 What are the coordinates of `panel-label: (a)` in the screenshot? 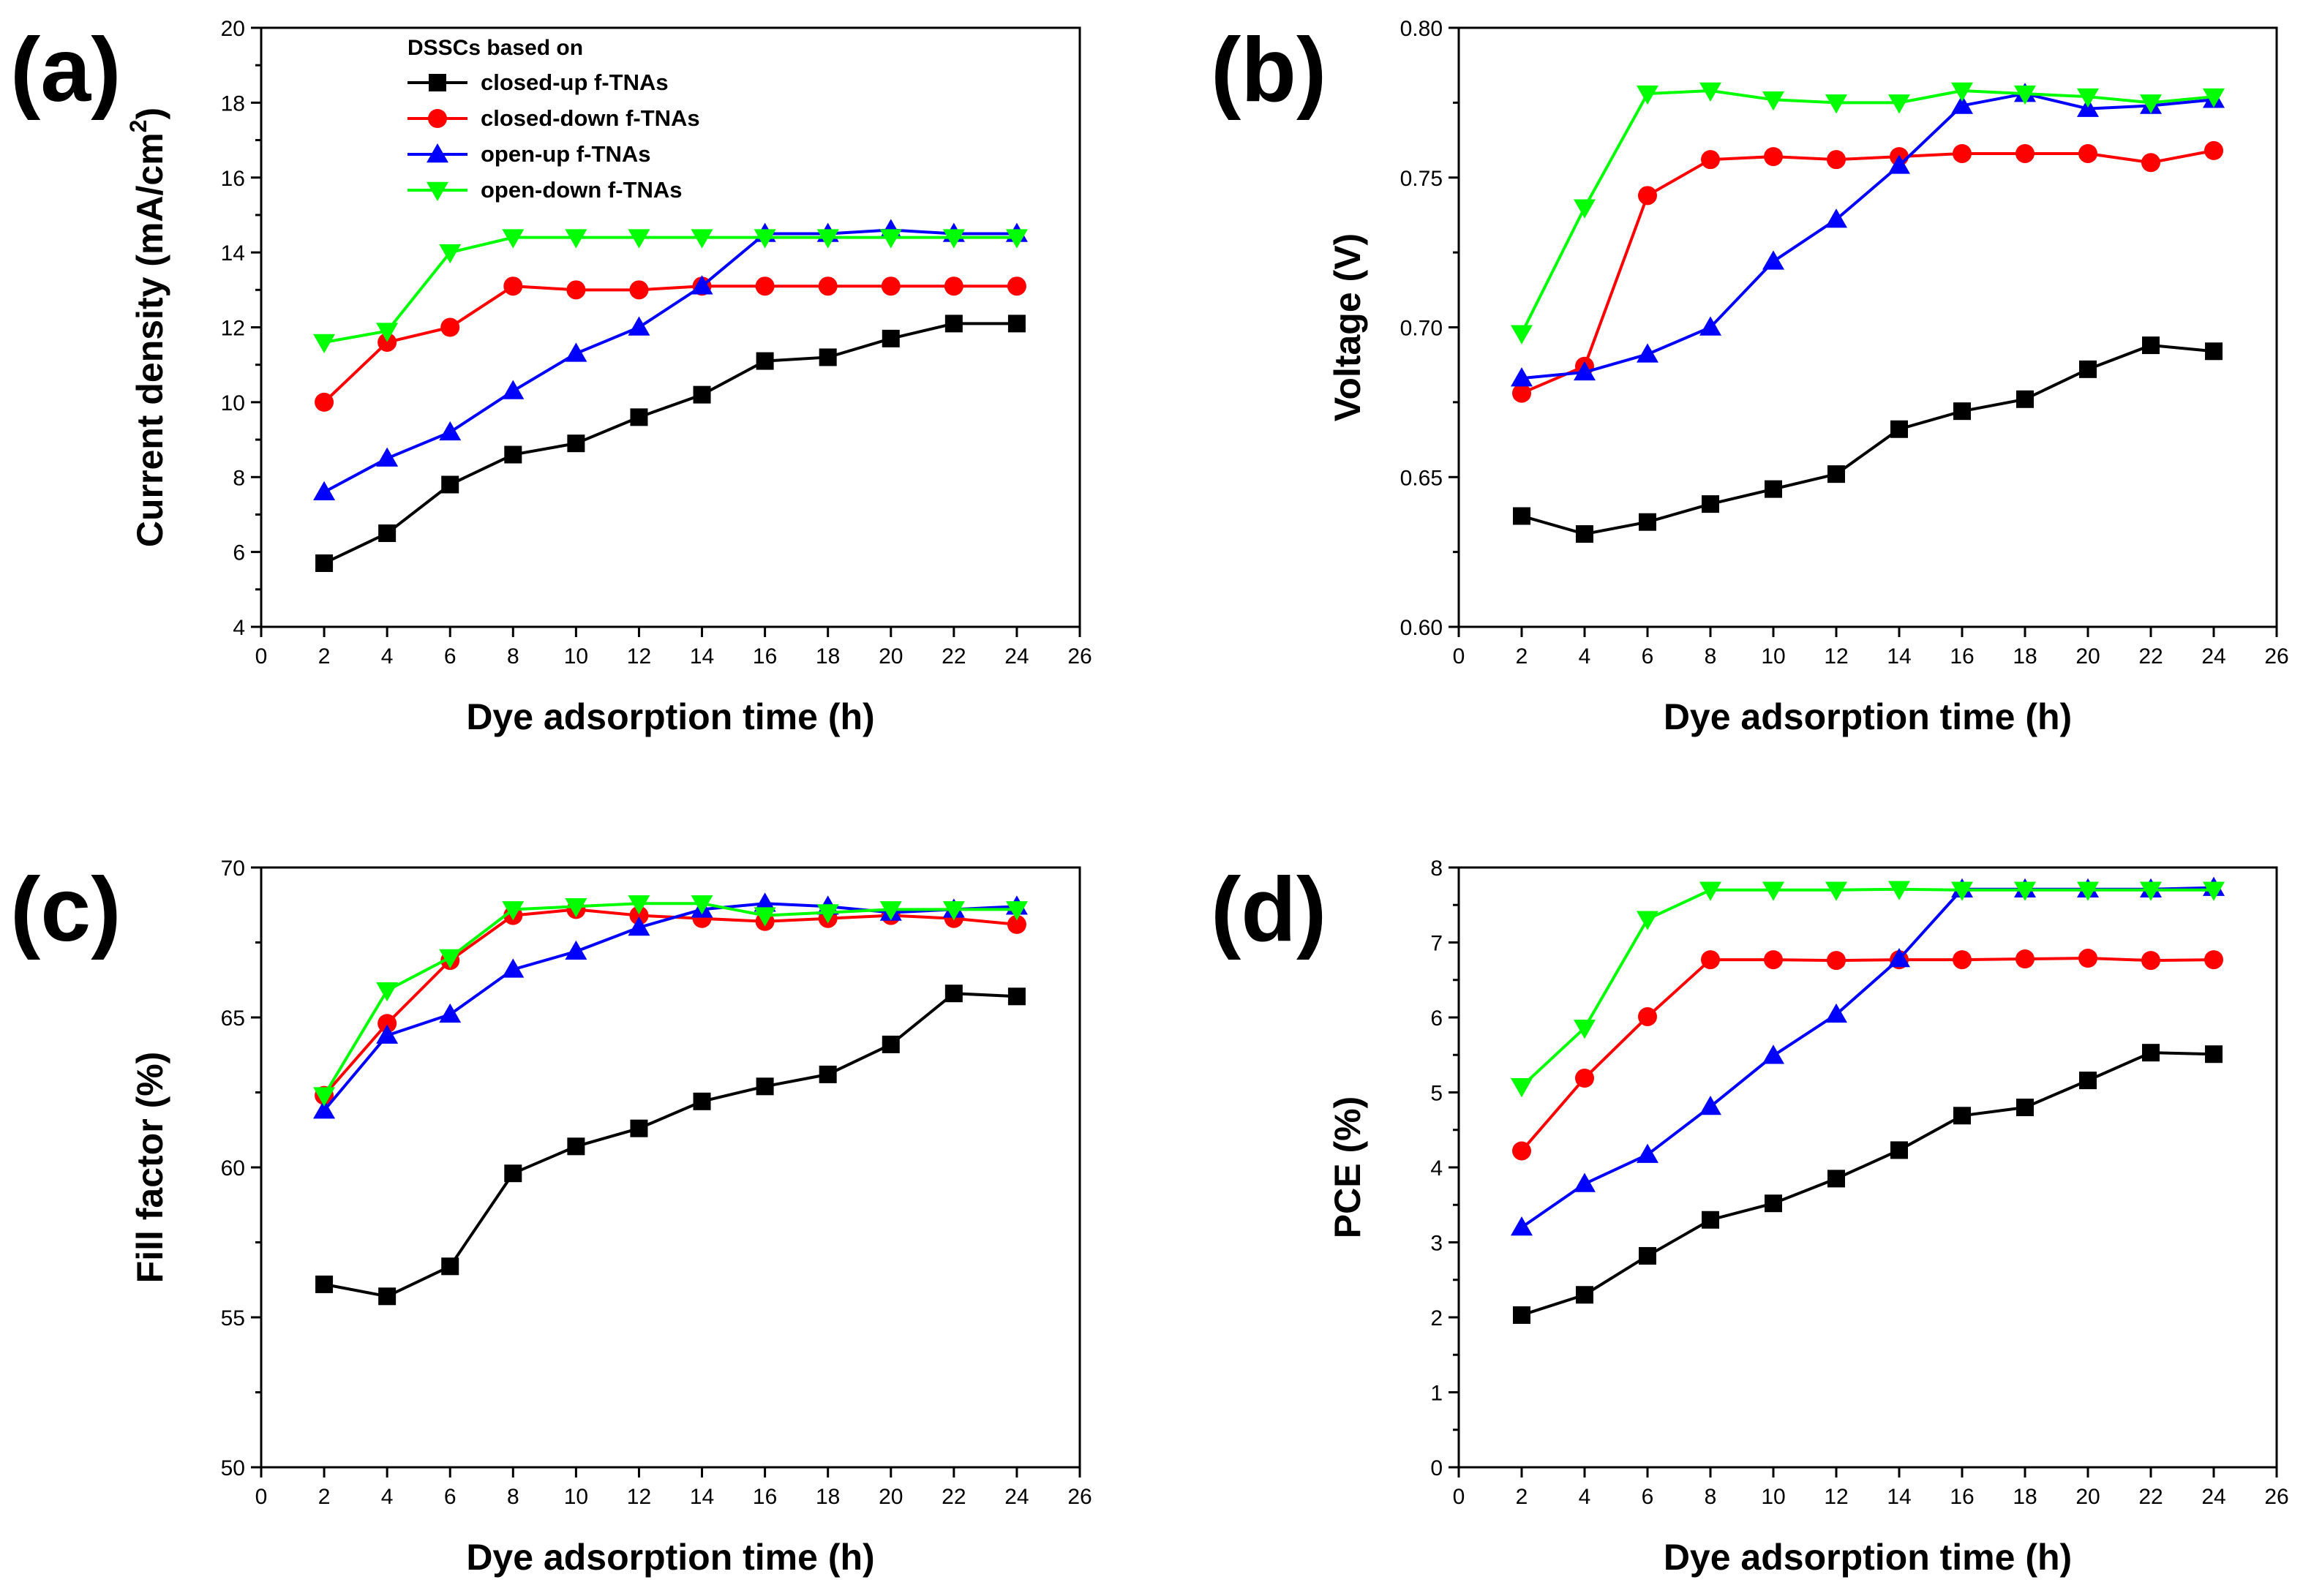 It's located at (65, 70).